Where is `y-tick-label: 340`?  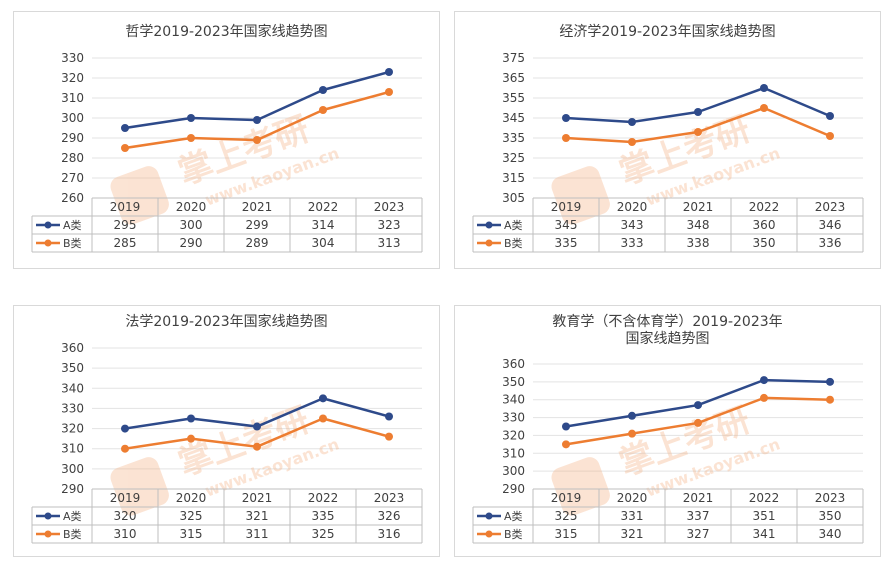 y-tick-label: 340 is located at coordinates (72, 388).